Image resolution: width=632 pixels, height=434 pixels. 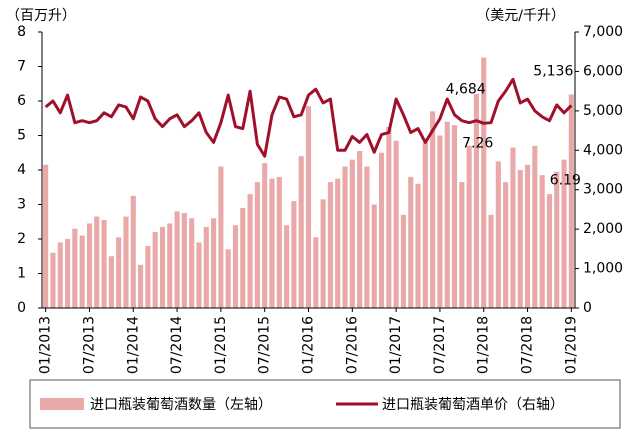 What do you see at coordinates (603, 150) in the screenshot?
I see `y2-tick-label: 4,000` at bounding box center [603, 150].